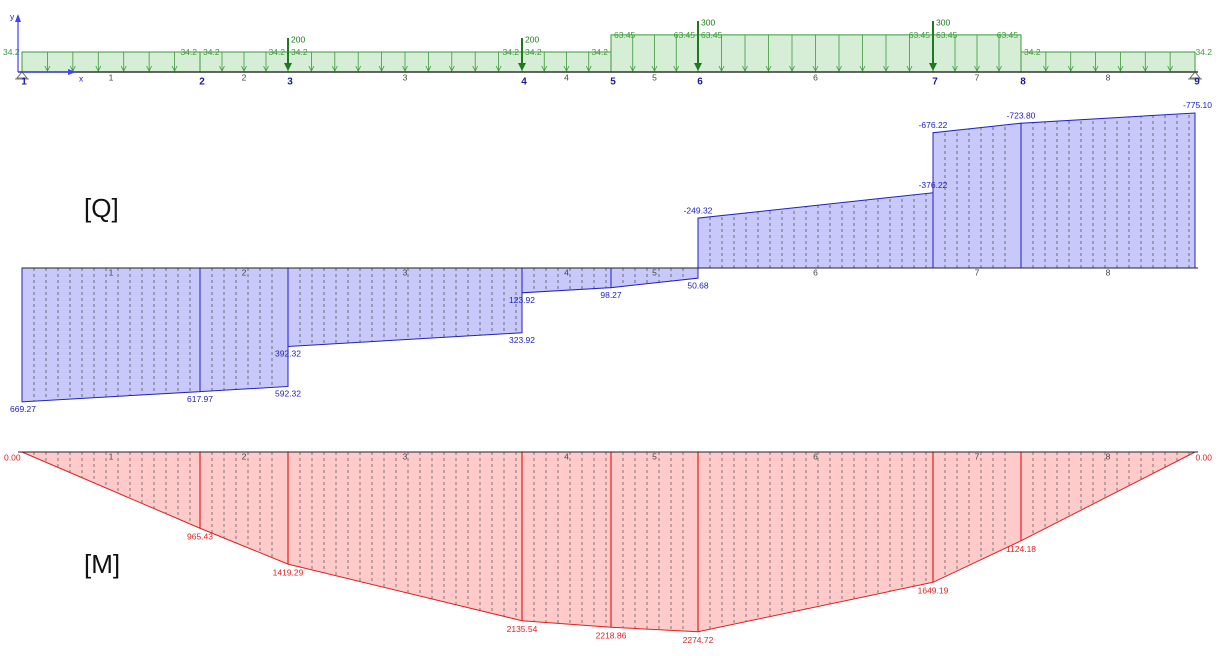 This screenshot has height=656, width=1218. I want to click on shear-value: 50.68, so click(698, 285).